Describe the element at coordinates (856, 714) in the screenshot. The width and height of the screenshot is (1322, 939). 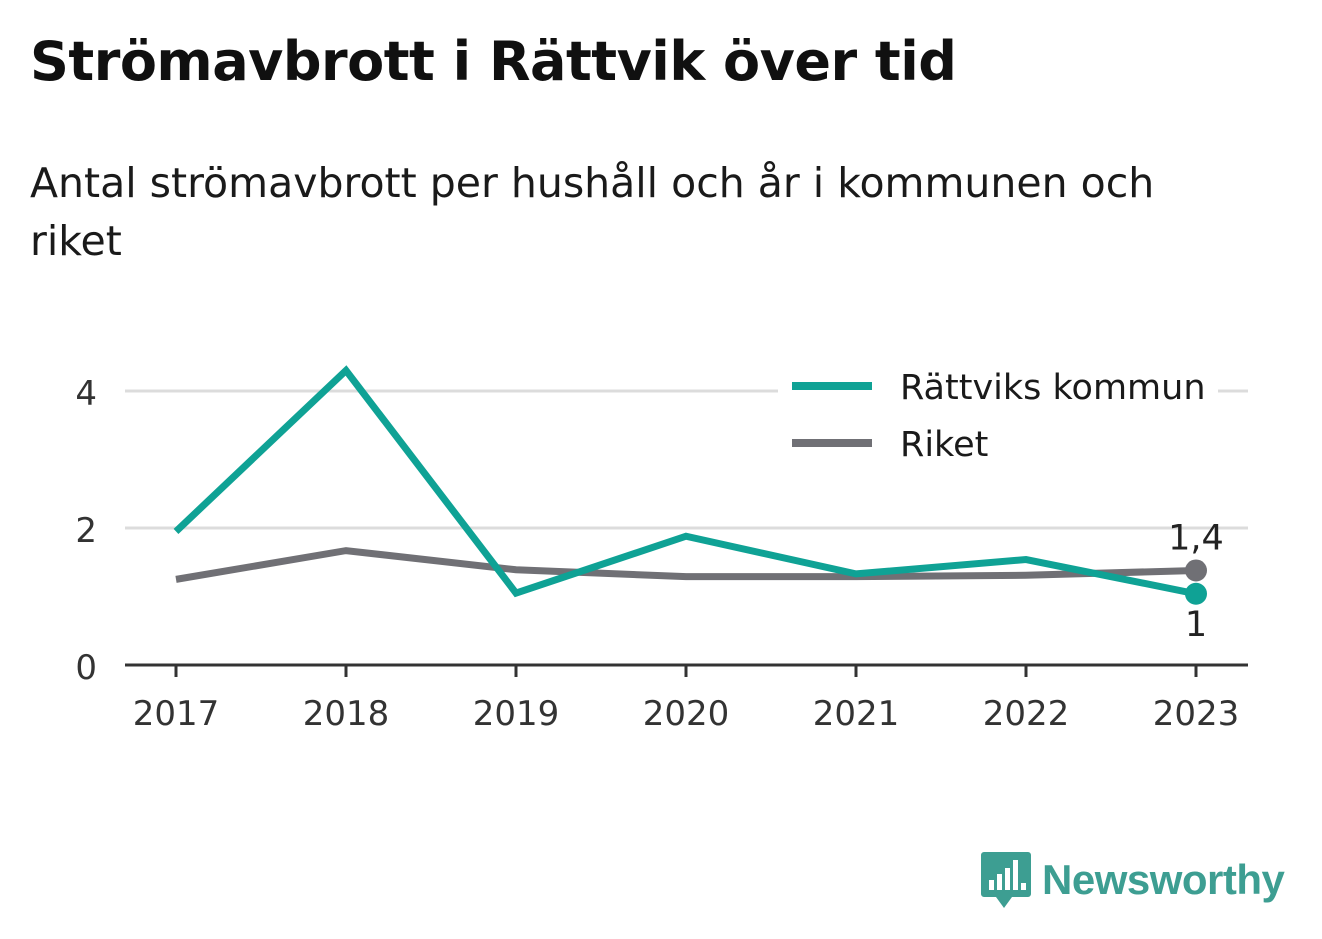
I see `x-tick-label: 2021` at that location.